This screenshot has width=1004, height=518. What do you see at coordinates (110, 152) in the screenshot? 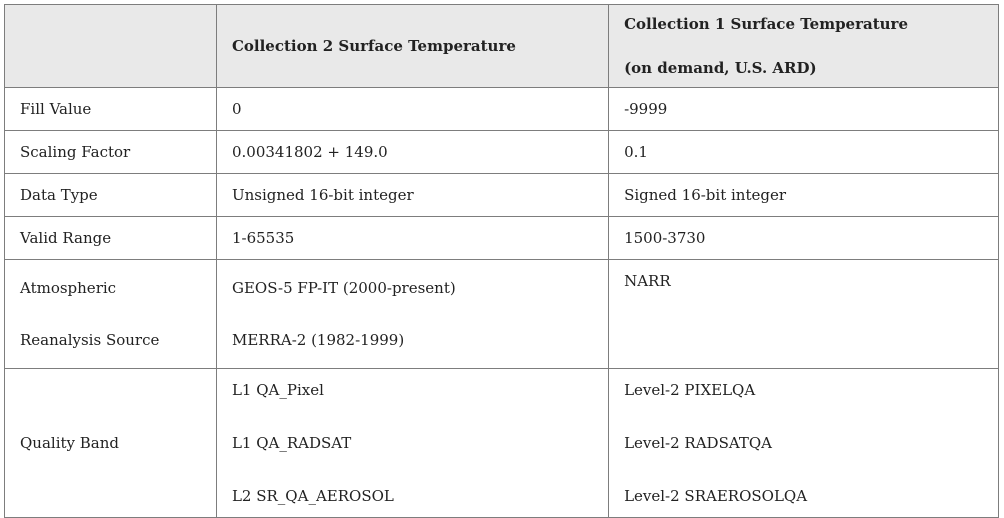
I see `row-label: Scaling Factor` at bounding box center [110, 152].